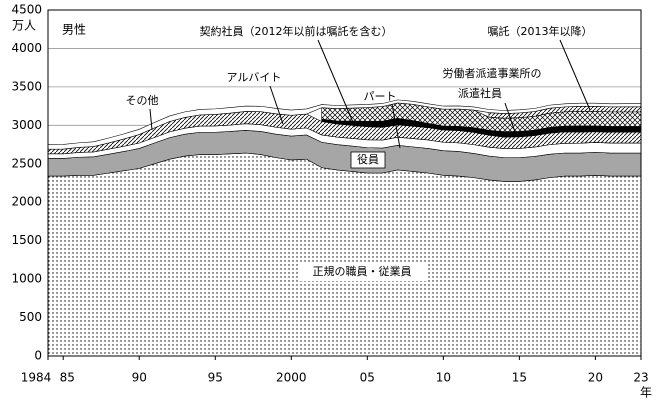  What do you see at coordinates (26, 240) in the screenshot?
I see `y-tick-label: 1500` at bounding box center [26, 240].